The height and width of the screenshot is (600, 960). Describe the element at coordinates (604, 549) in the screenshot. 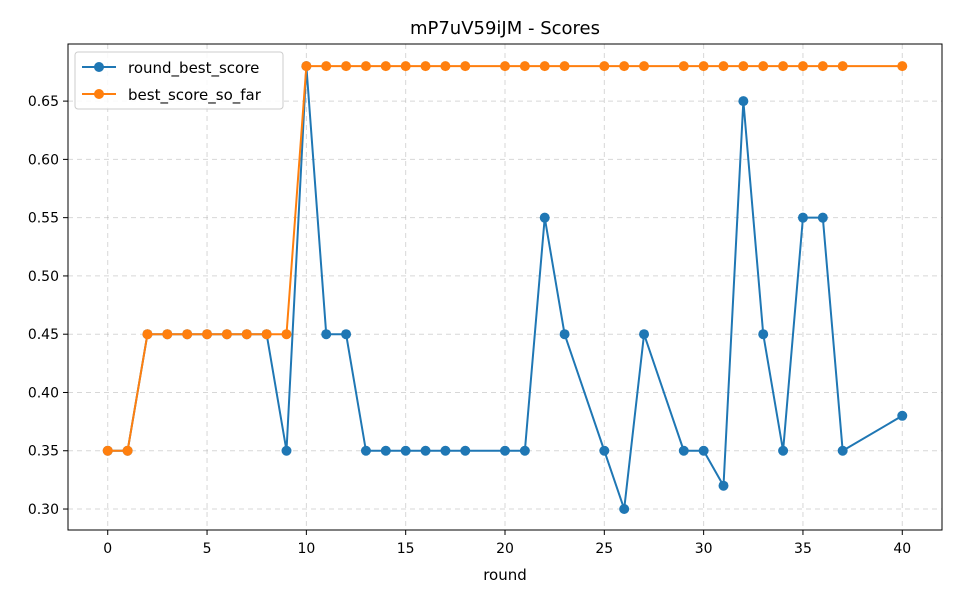

I see `x-tick-label: 25` at that location.